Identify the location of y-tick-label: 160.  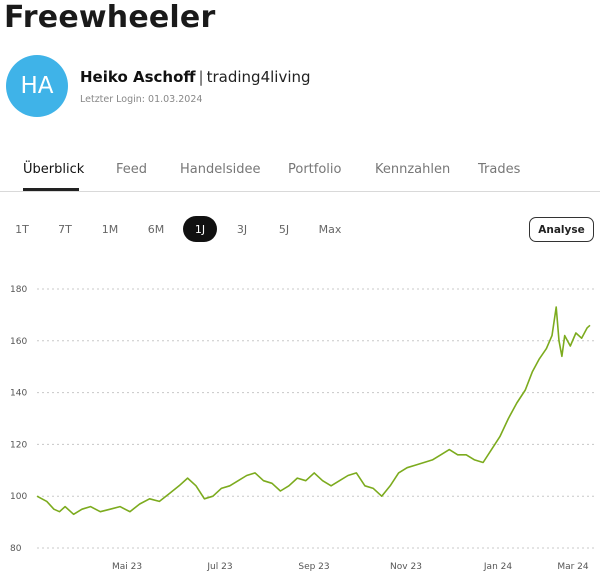
(18, 342).